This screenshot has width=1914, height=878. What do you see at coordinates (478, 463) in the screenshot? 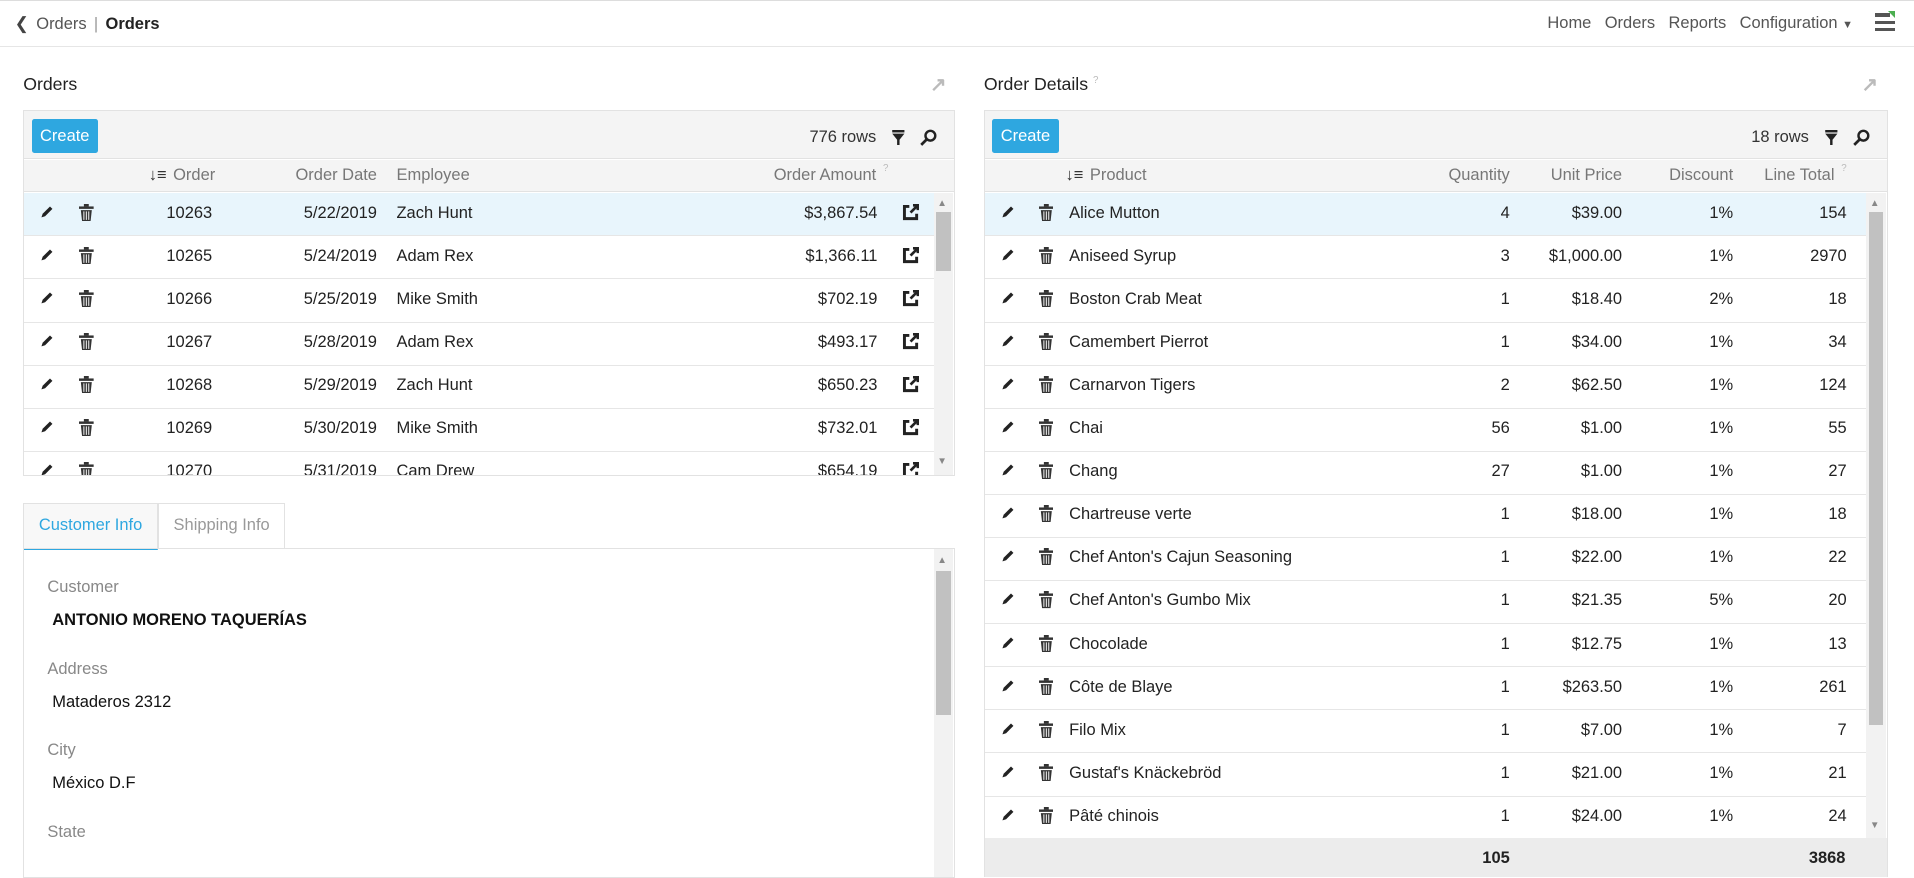
I see `order-row: 10270 5/31/2019 Cam Drew $654.19` at bounding box center [478, 463].